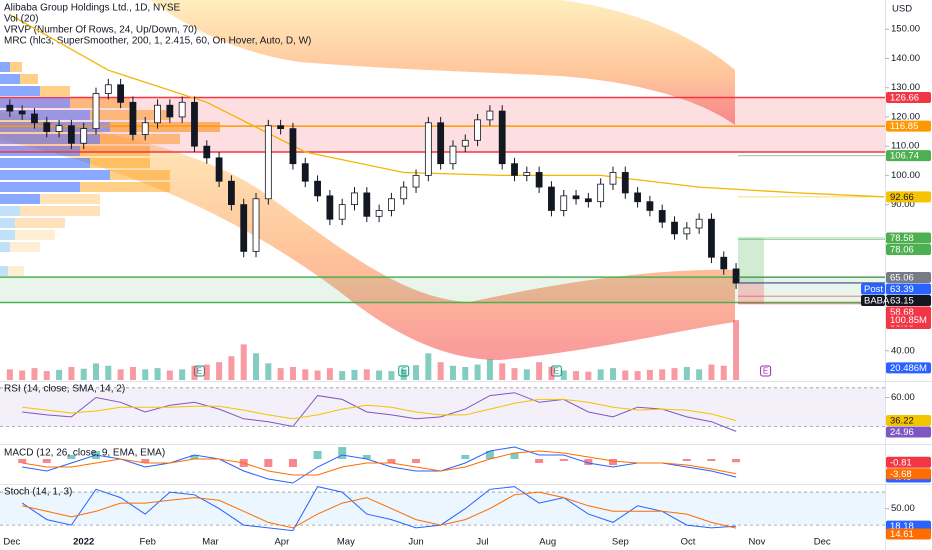 This screenshot has height=550, width=932. What do you see at coordinates (903, 204) in the screenshot?
I see `y-tick-label: 90.00` at bounding box center [903, 204].